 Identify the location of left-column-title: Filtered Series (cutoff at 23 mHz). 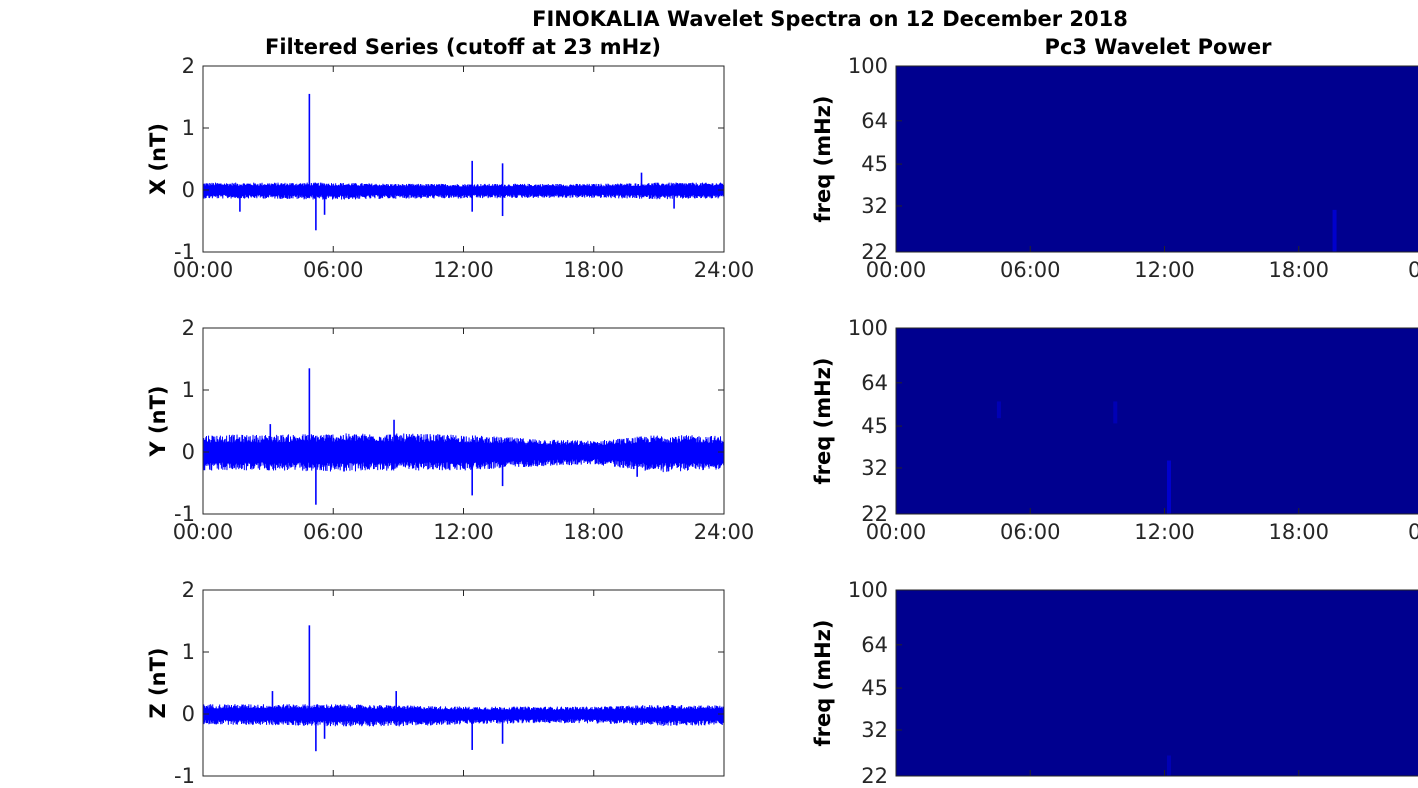
(463, 47).